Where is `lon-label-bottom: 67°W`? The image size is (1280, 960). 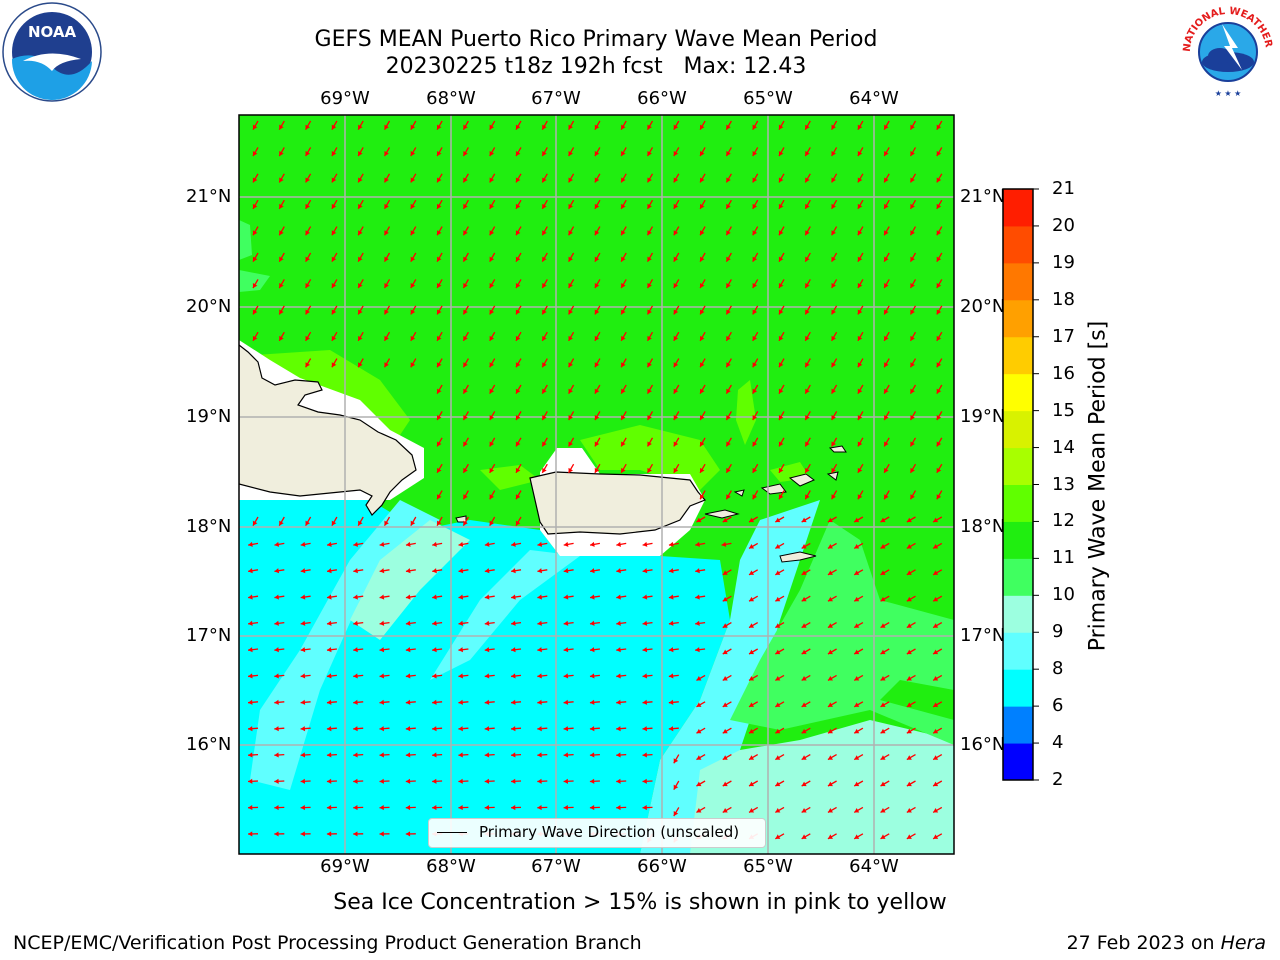 lon-label-bottom: 67°W is located at coordinates (556, 866).